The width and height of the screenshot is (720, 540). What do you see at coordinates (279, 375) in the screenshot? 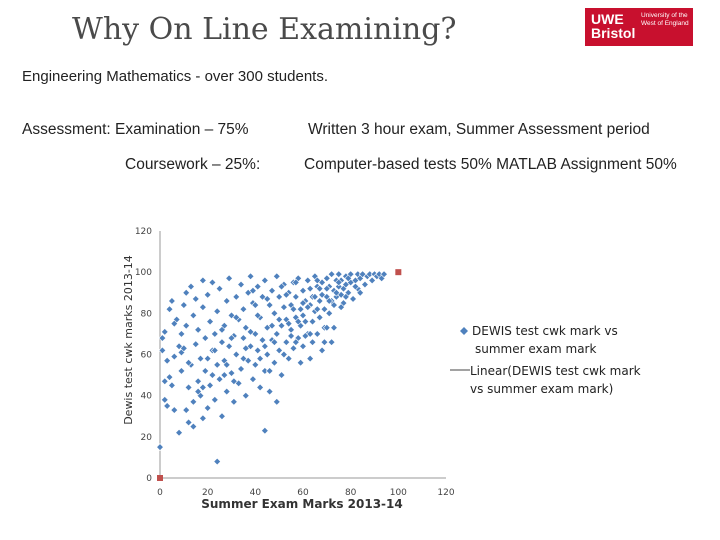
I see `trendline` at bounding box center [279, 375].